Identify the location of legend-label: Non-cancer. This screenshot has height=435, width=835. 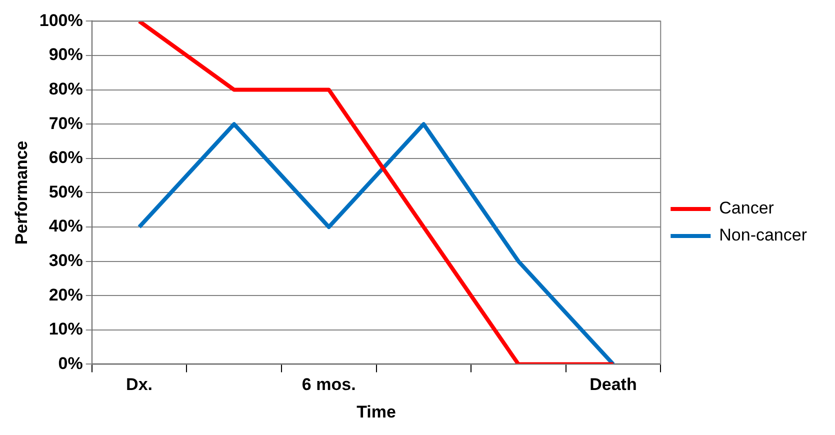
(763, 235).